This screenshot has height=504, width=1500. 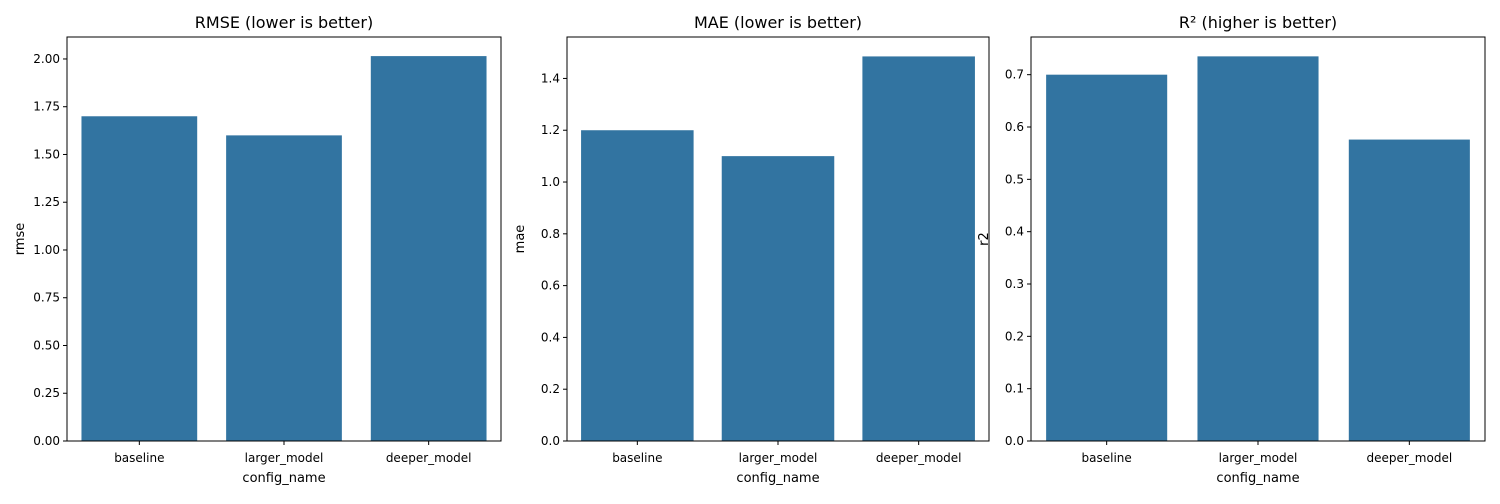 What do you see at coordinates (46, 250) in the screenshot?
I see `y-tick-label: 1.00` at bounding box center [46, 250].